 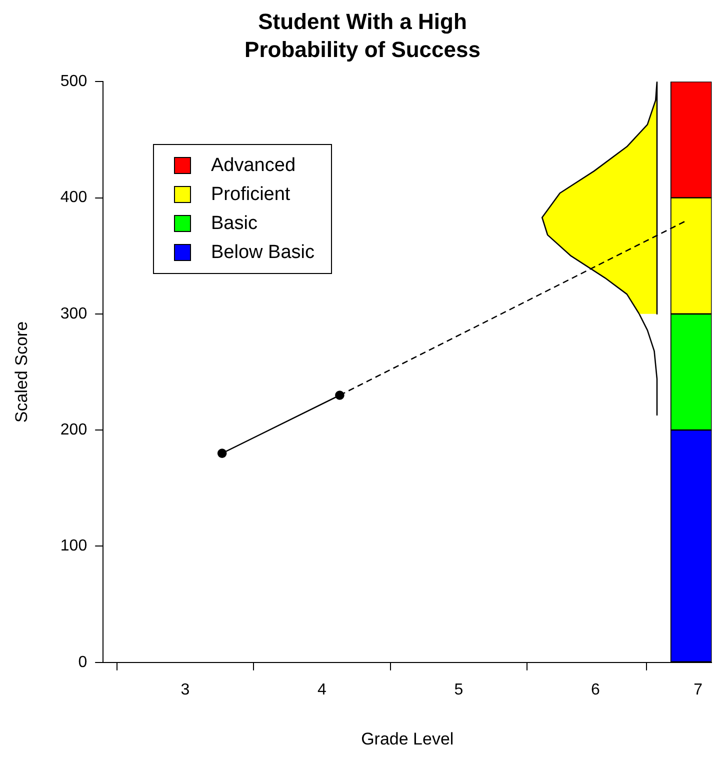 What do you see at coordinates (250, 195) in the screenshot?
I see `legend-label: Proficient` at bounding box center [250, 195].